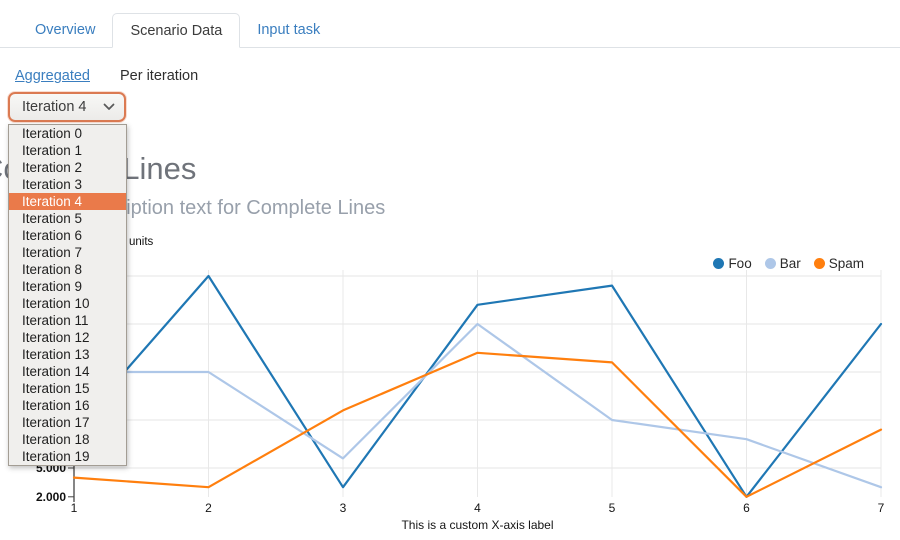  What do you see at coordinates (56, 388) in the screenshot?
I see `dropdown-option: Iteration 15` at bounding box center [56, 388].